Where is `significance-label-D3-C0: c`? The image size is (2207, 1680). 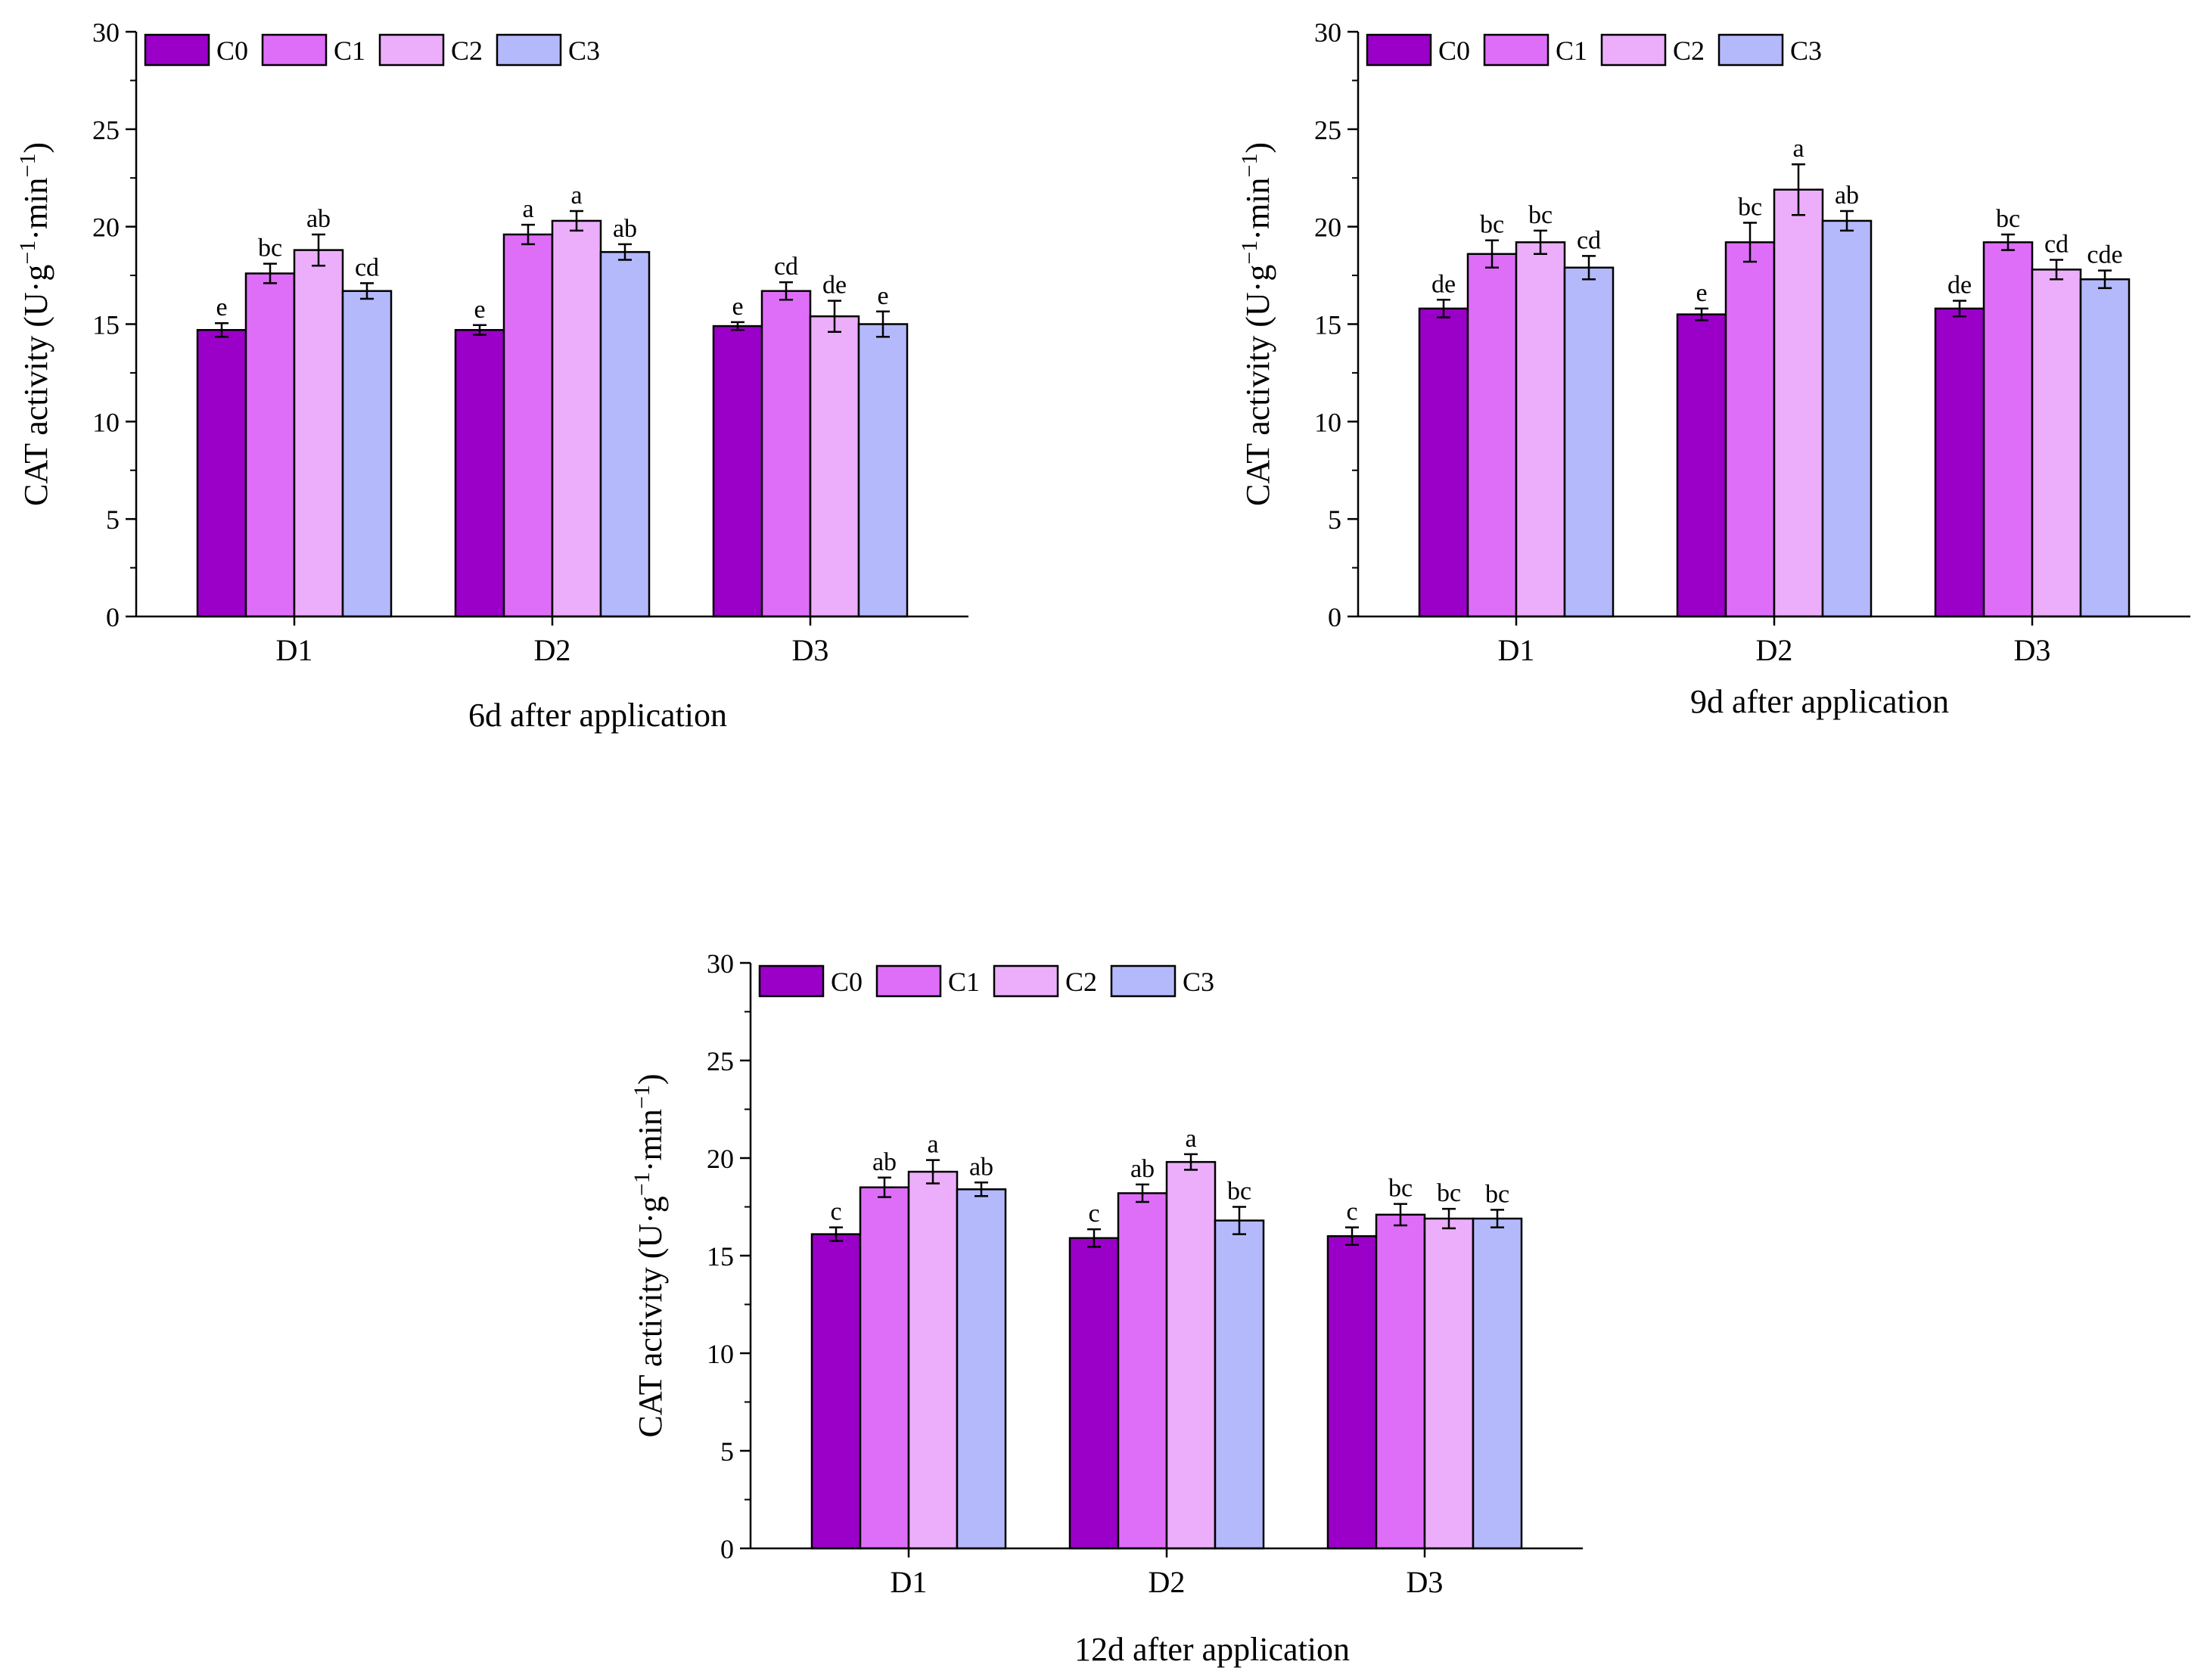
significance-label-D3-C0: c is located at coordinates (1351, 1212).